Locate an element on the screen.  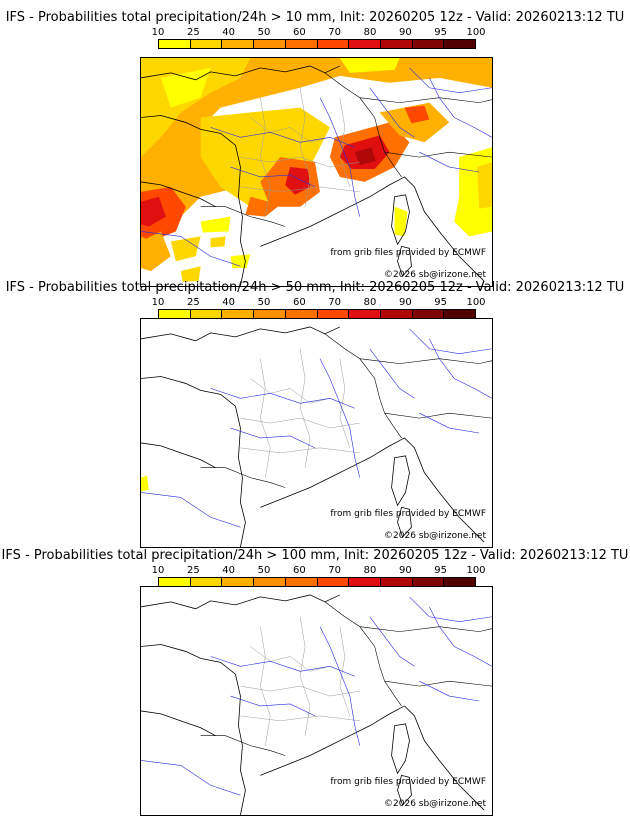
precip-field-layer is located at coordinates (145, 483).